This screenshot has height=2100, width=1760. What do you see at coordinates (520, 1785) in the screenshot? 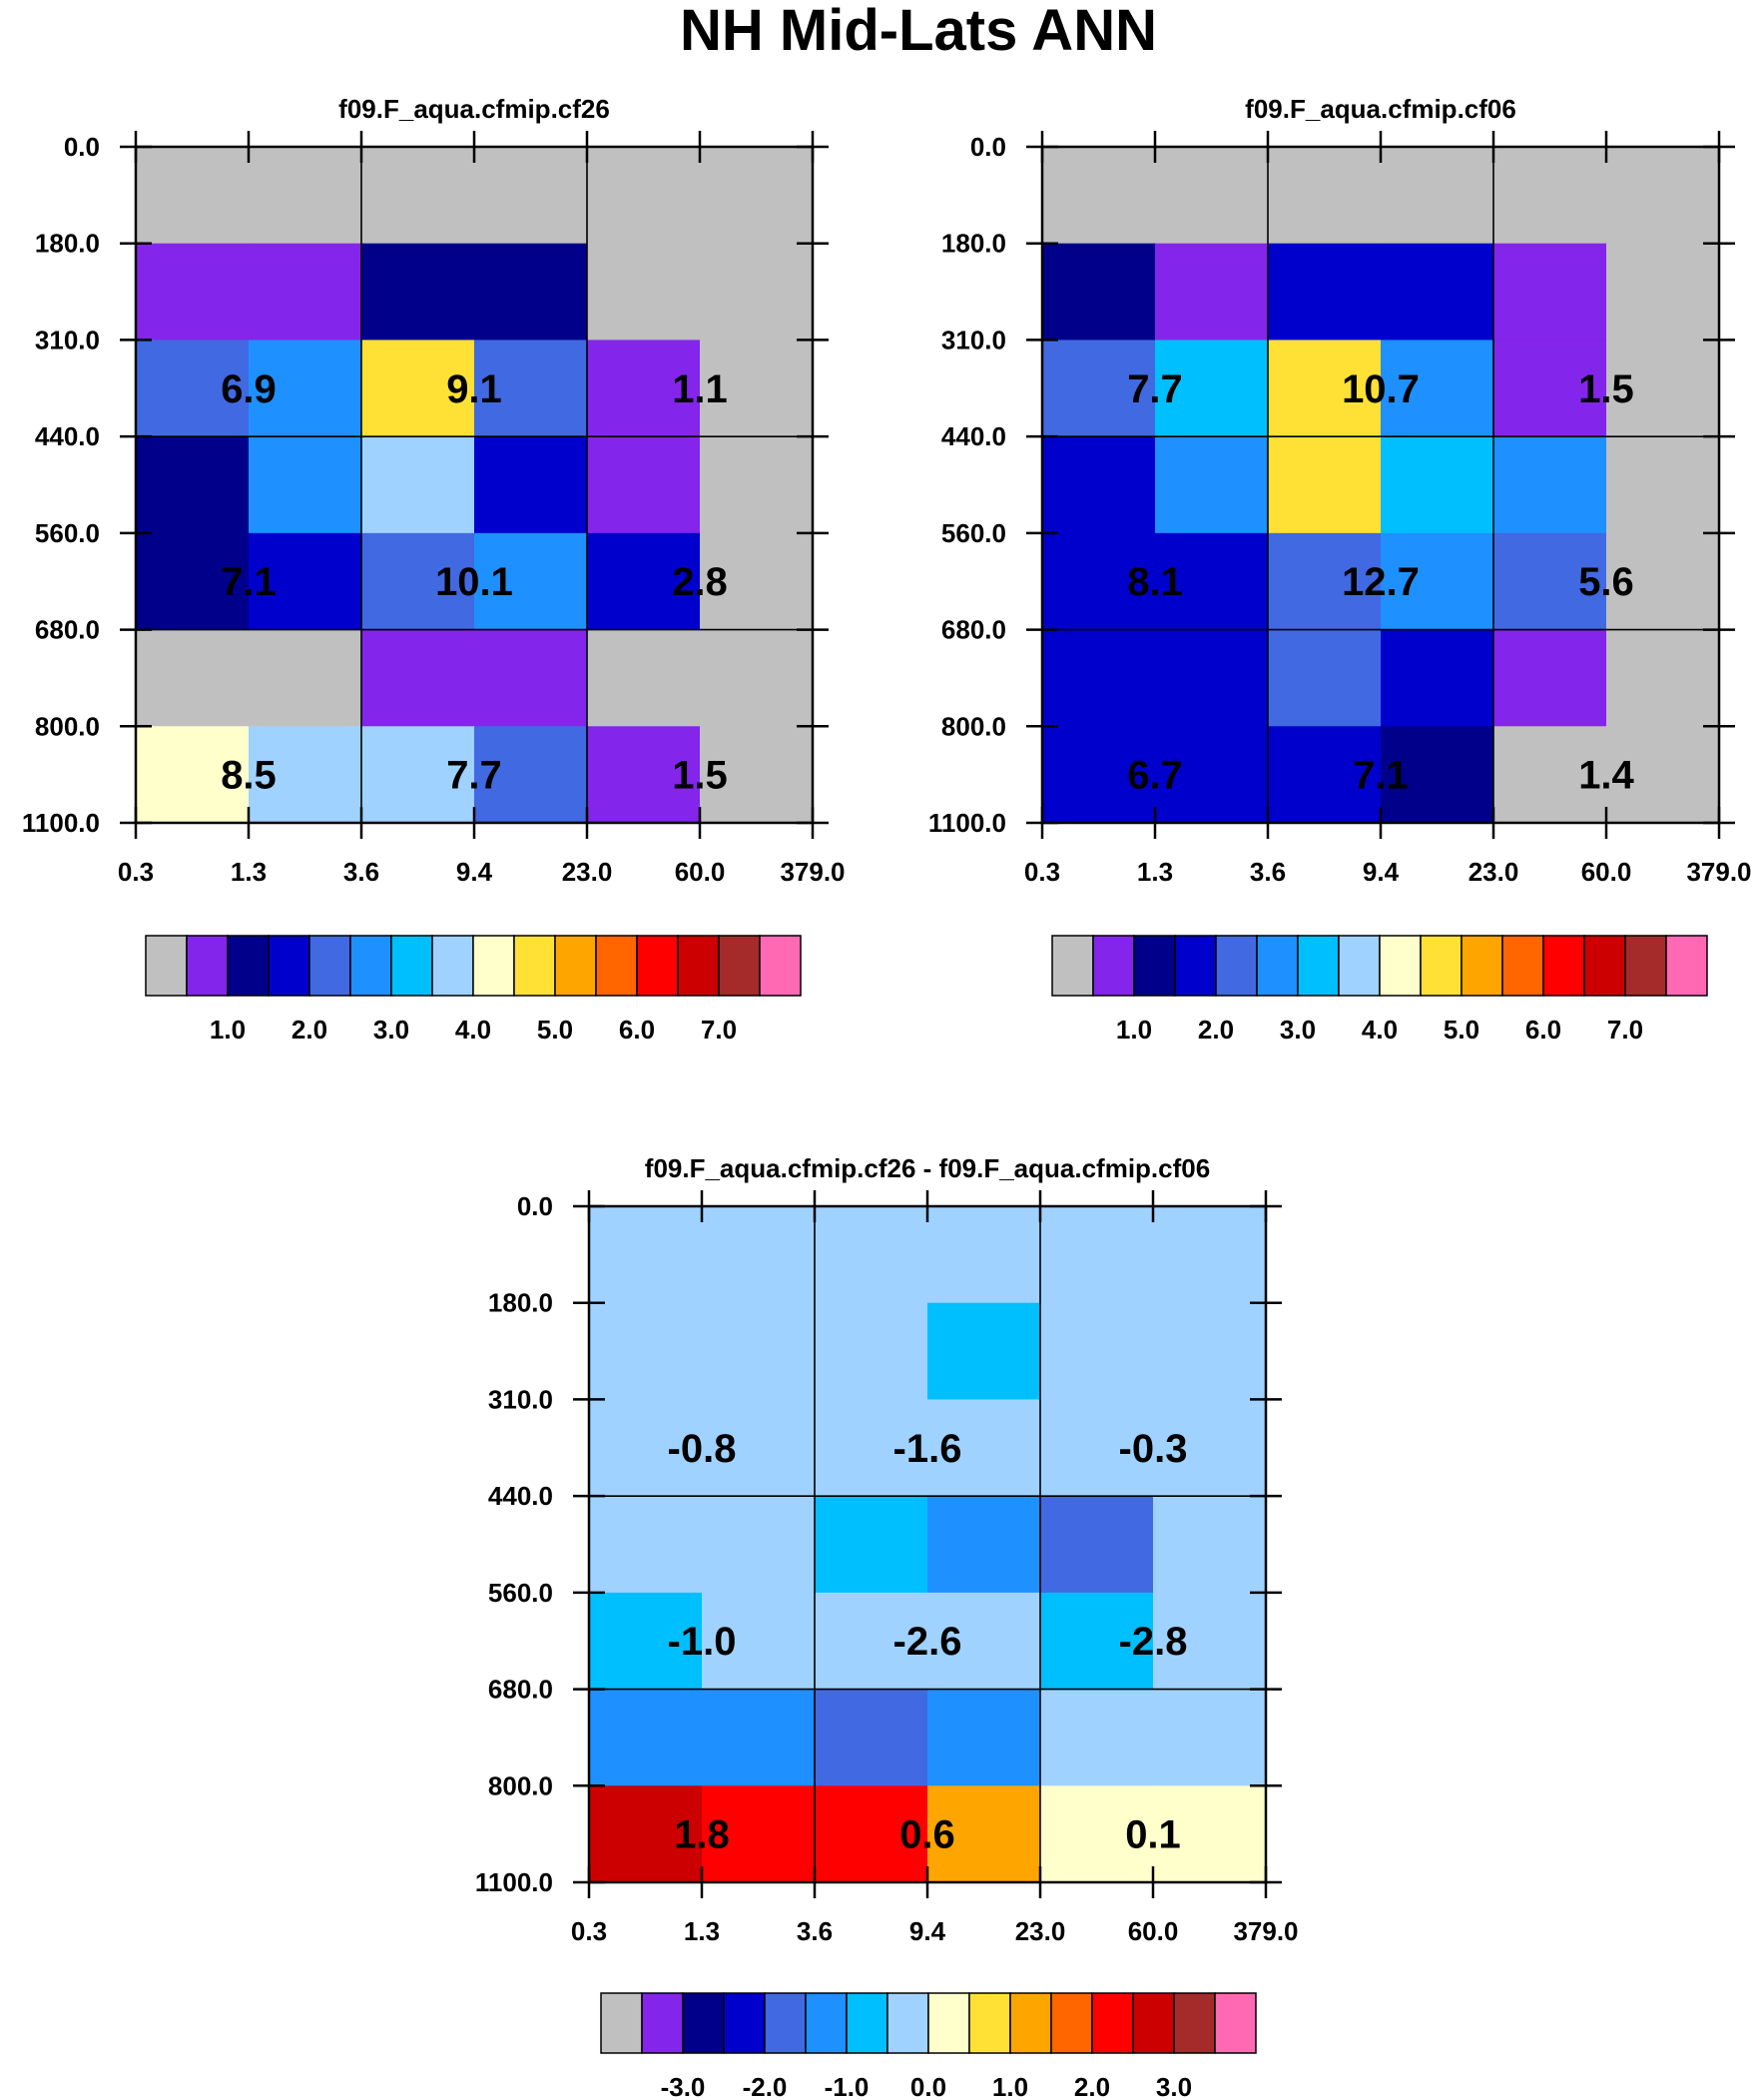
I see `y-tick-label: 800.0` at bounding box center [520, 1785].